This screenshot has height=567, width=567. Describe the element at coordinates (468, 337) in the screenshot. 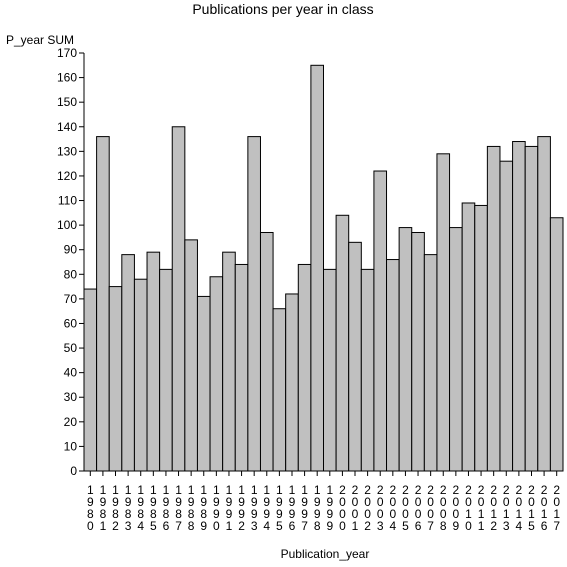

I see `bar-2010` at that location.